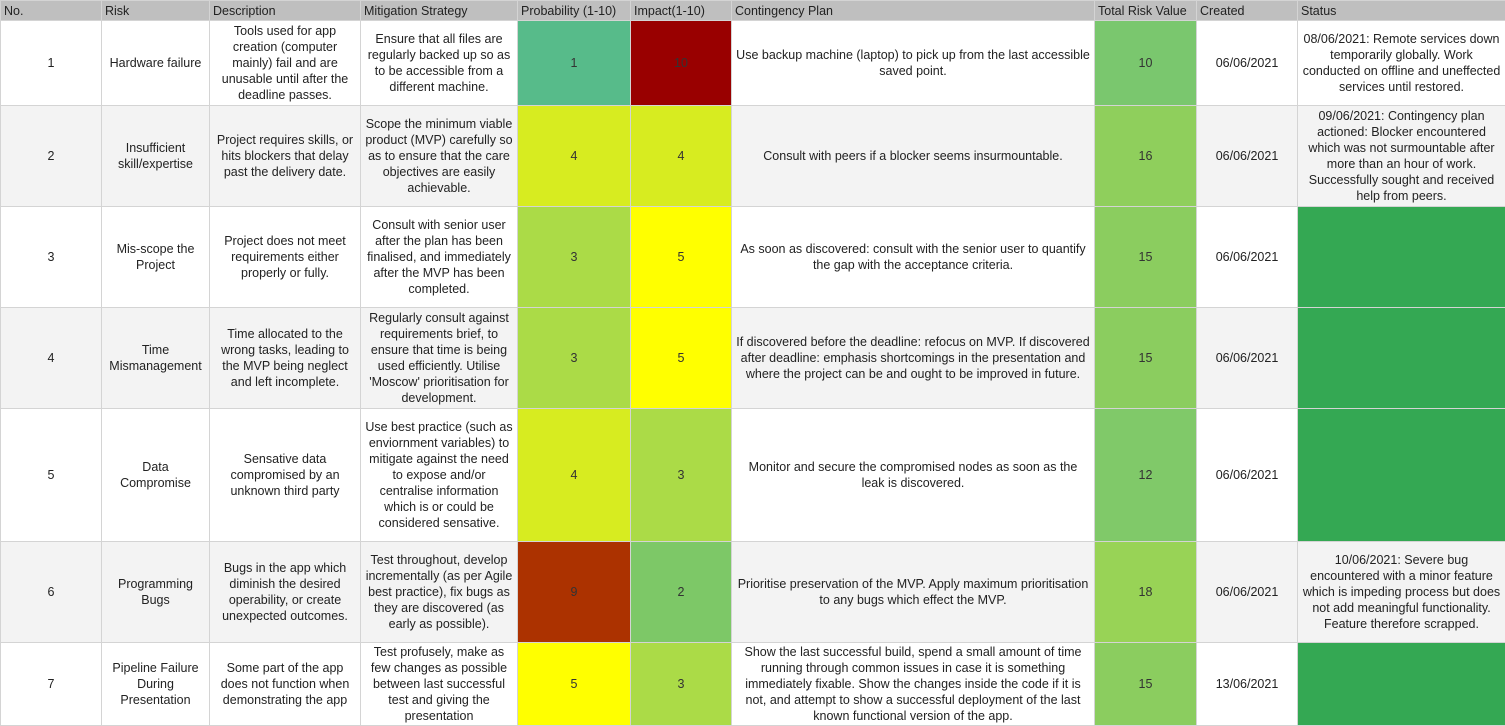  Describe the element at coordinates (574, 11) in the screenshot. I see `header-probability: Probability (1-10)` at that location.